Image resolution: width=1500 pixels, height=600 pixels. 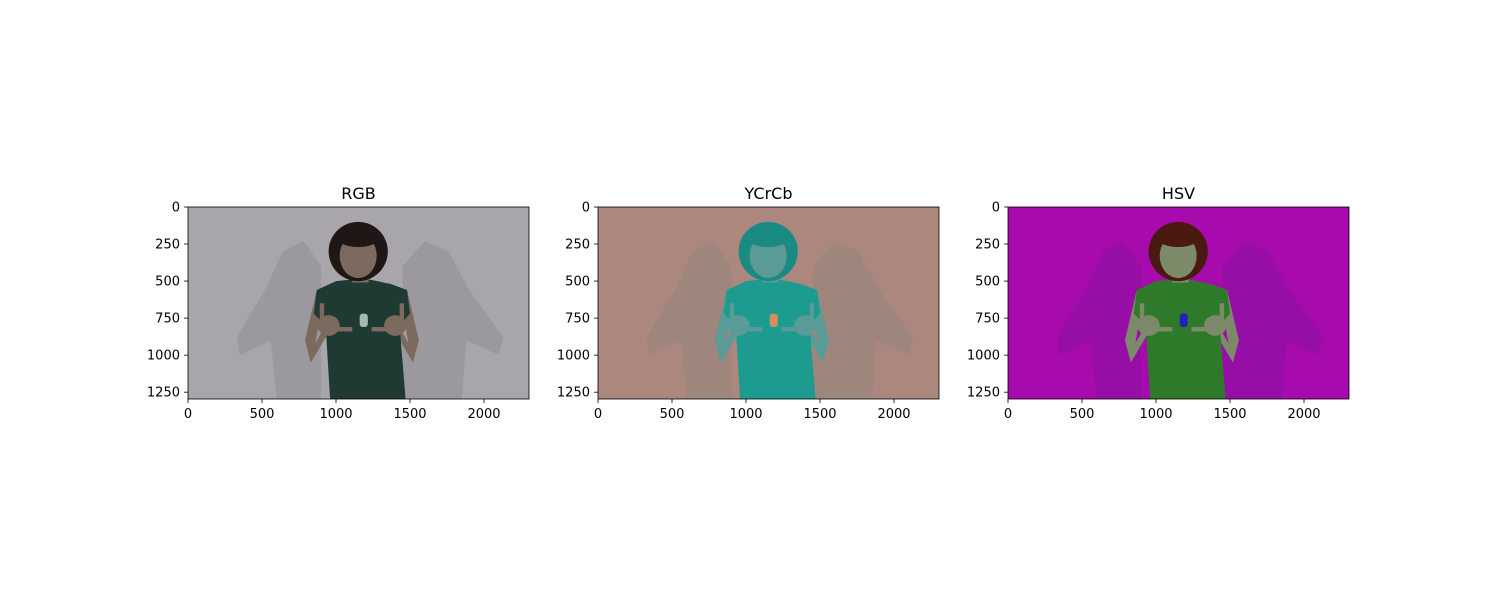 I want to click on subplot-rgb: RGB 0 500 1000 1500 2000 0 250 500 750 1000 1250, so click(x=338, y=303).